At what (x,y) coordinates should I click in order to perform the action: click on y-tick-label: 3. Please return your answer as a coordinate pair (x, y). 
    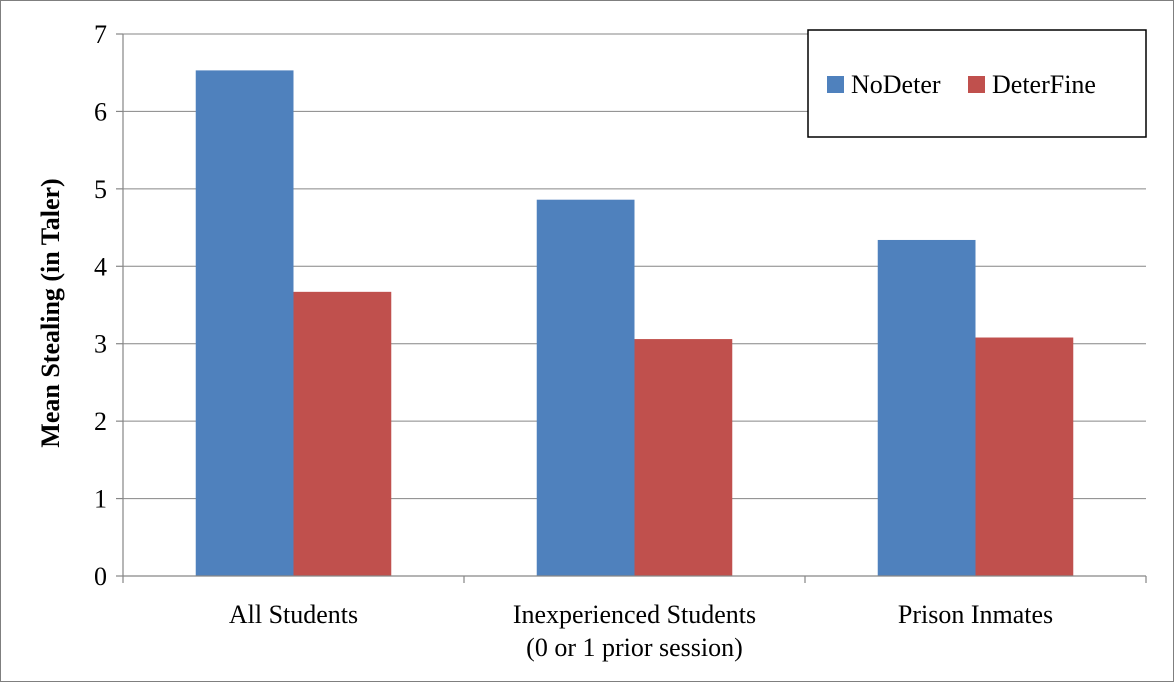
    Looking at the image, I should click on (100, 344).